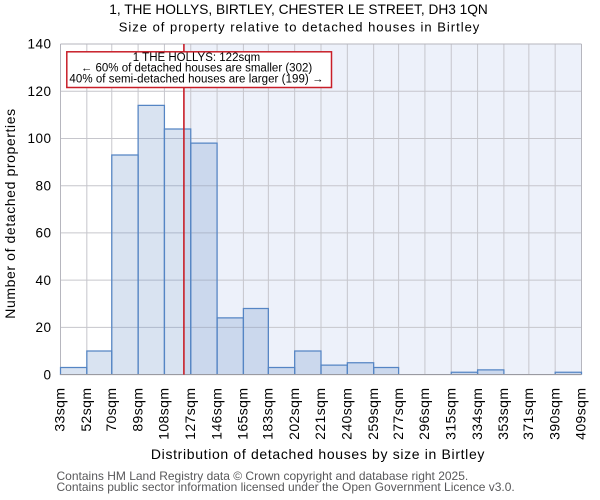  What do you see at coordinates (47, 374) in the screenshot?
I see `svg-text: 0` at bounding box center [47, 374].